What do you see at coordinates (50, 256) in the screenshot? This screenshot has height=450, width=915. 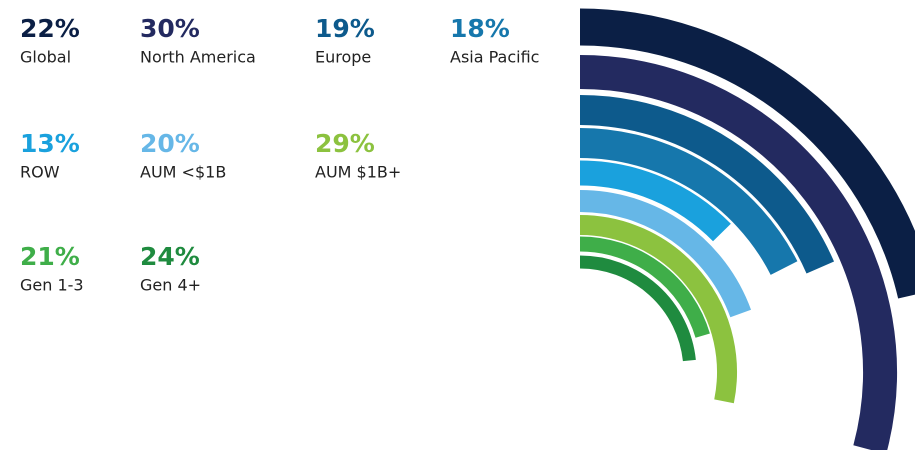 I see `percent-label: 21%` at bounding box center [50, 256].